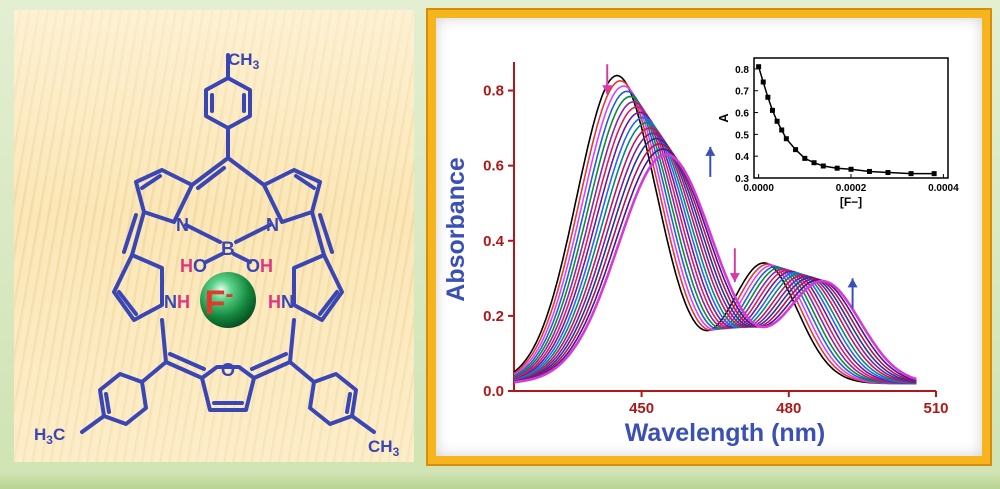 The image size is (1000, 489). What do you see at coordinates (493, 166) in the screenshot?
I see `main-y-tick-label: 0.6` at bounding box center [493, 166].